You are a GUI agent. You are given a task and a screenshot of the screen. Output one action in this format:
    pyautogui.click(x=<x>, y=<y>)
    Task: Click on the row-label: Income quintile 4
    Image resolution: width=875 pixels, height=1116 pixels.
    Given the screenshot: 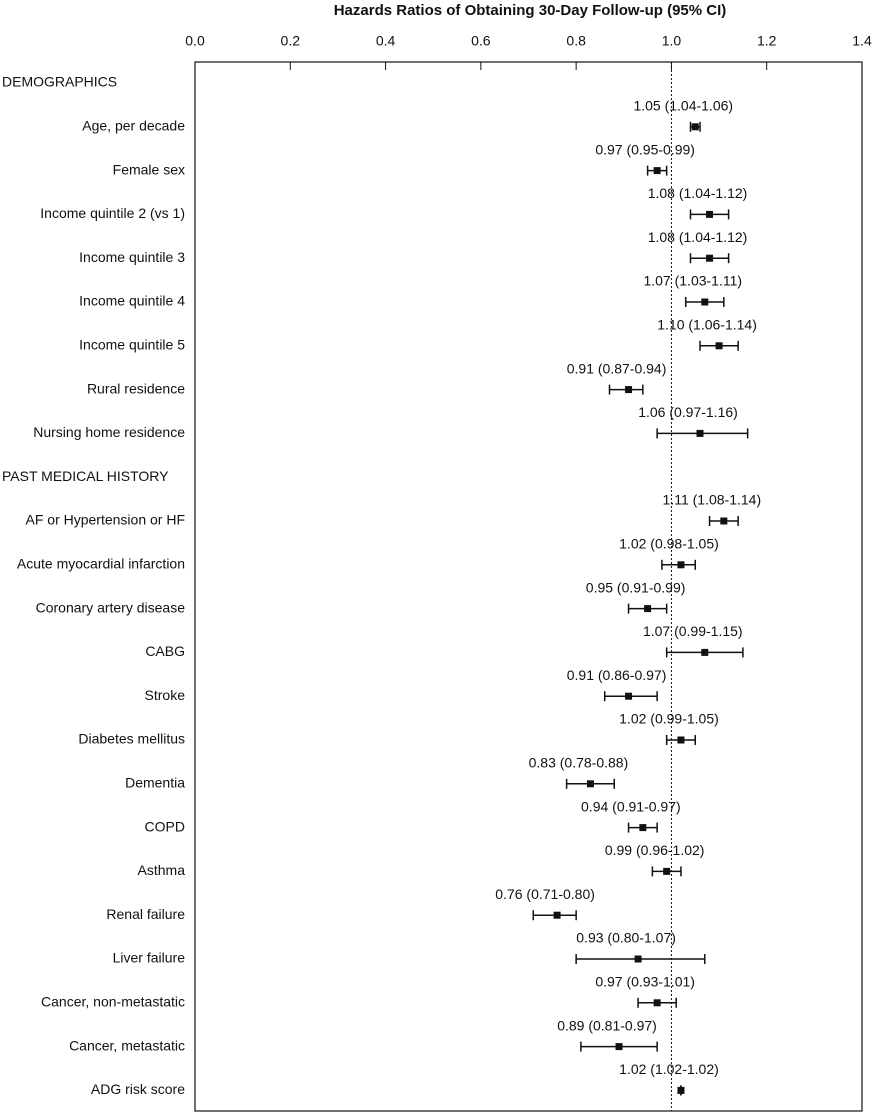 What is the action you would take?
    pyautogui.click(x=132, y=301)
    